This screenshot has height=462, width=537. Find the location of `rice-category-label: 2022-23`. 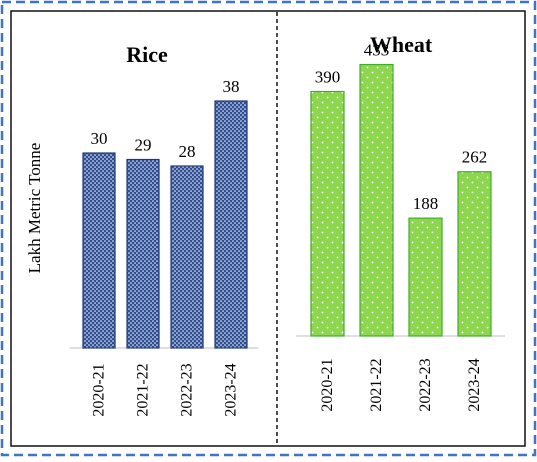

rice-category-label: 2022-23 is located at coordinates (187, 389).